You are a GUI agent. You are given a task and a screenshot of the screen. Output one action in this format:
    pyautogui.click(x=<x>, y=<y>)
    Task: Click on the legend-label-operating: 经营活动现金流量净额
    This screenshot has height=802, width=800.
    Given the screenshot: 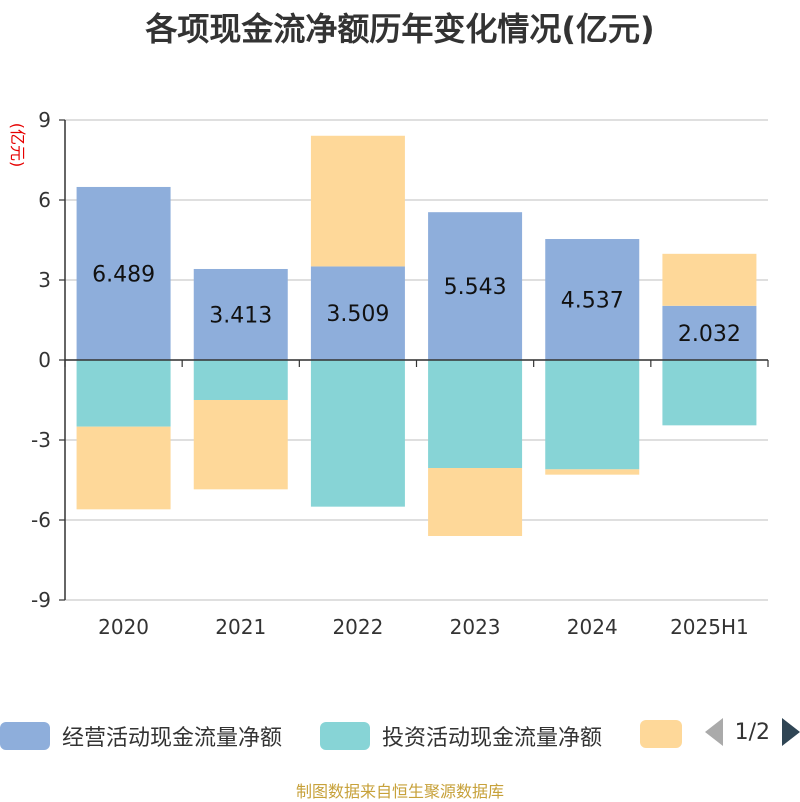 What is the action you would take?
    pyautogui.click(x=172, y=738)
    